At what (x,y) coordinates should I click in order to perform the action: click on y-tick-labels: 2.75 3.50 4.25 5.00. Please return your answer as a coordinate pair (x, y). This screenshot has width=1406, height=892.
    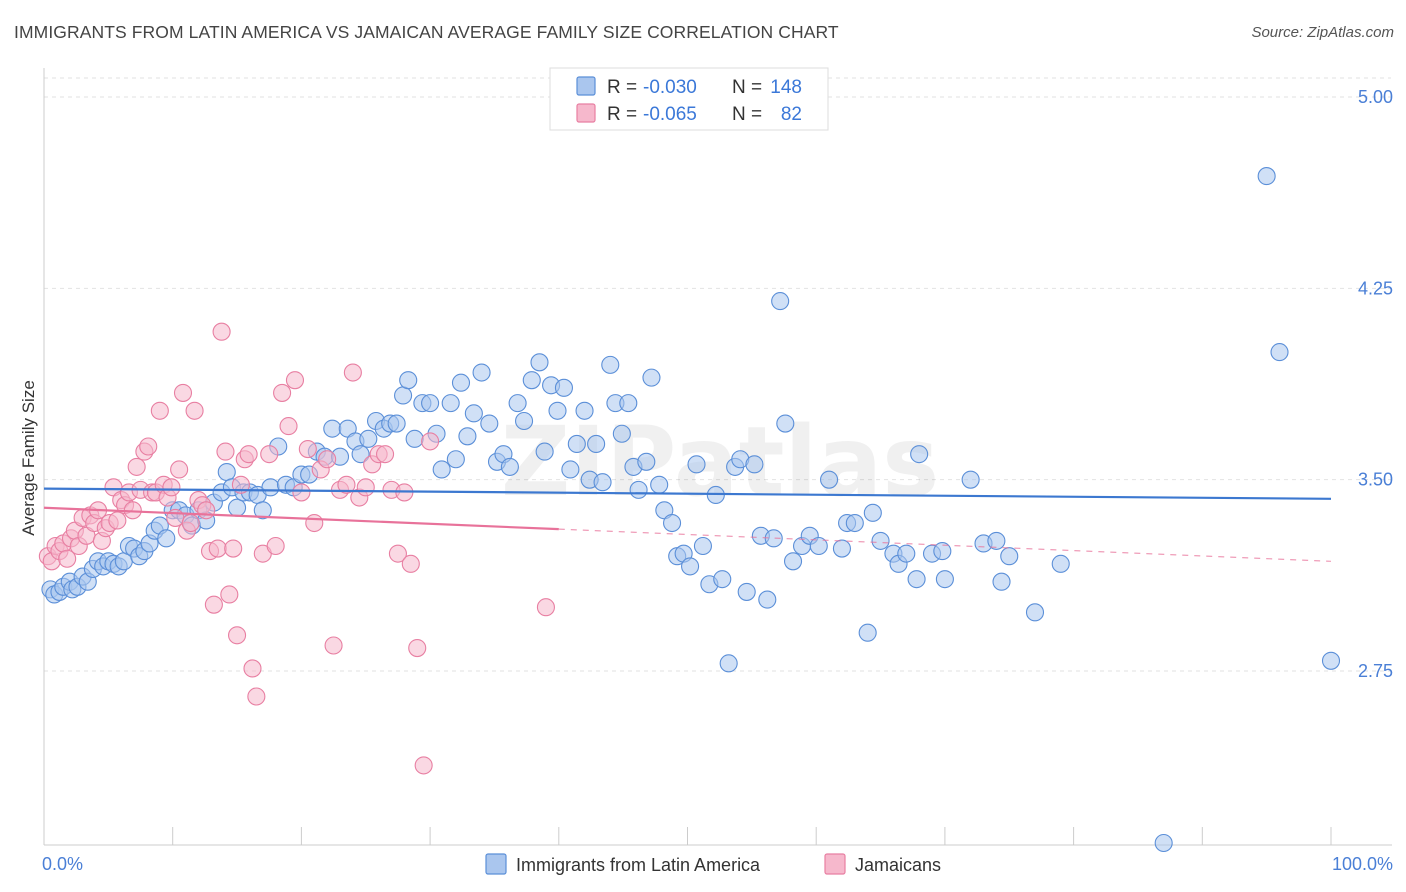
    Looking at the image, I should click on (1375, 384).